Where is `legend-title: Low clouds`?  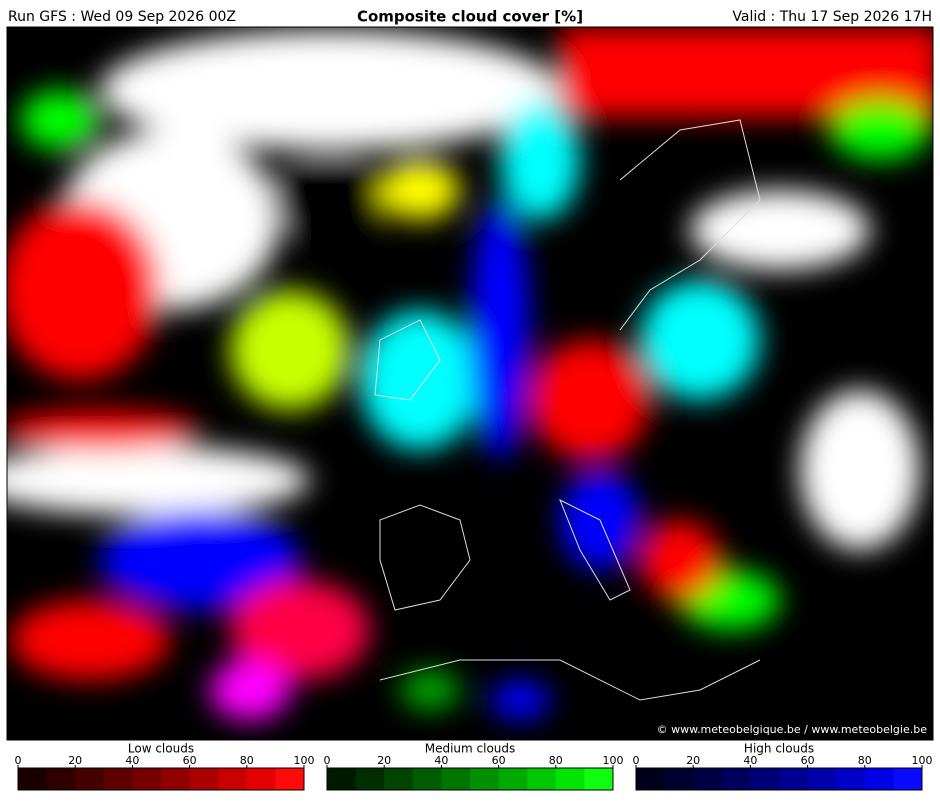 legend-title: Low clouds is located at coordinates (161, 749).